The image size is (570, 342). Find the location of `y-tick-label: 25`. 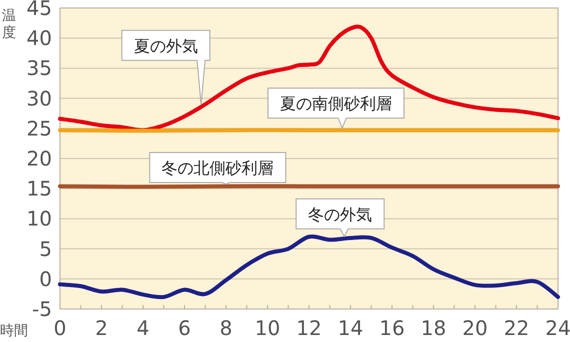

y-tick-label: 25 is located at coordinates (39, 128).